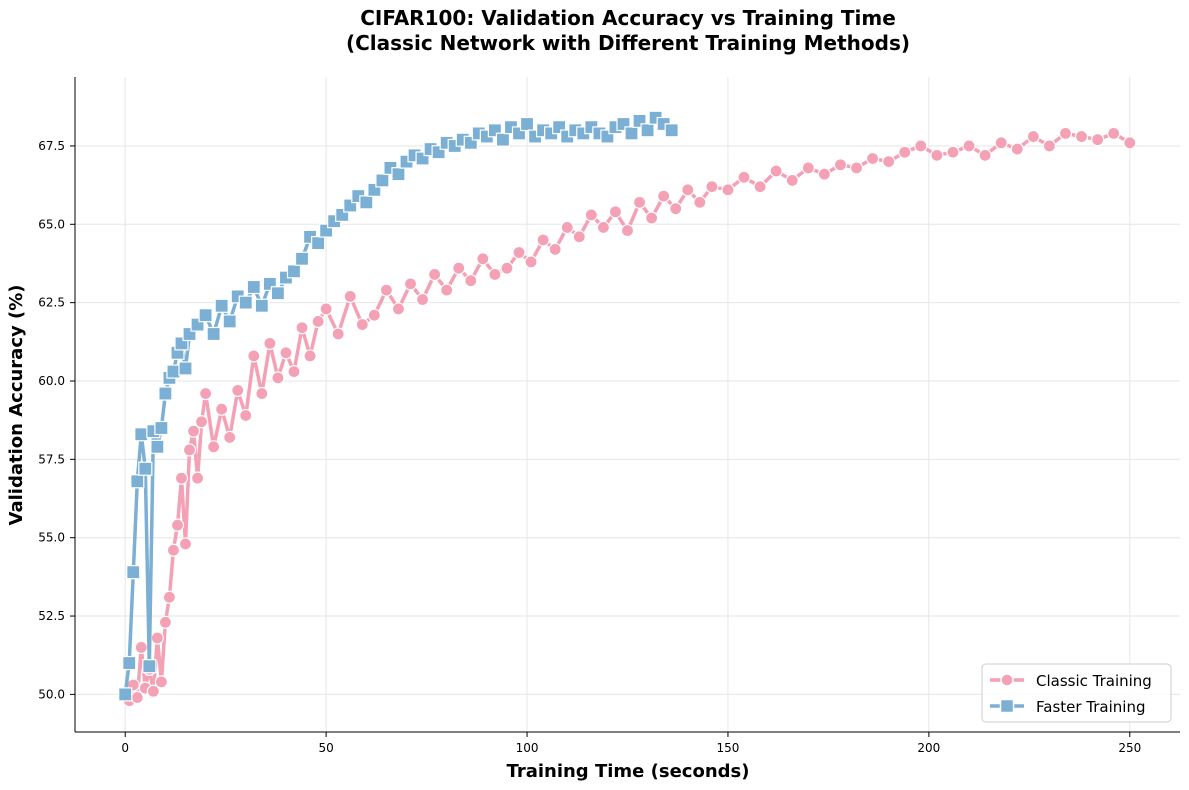  What do you see at coordinates (51, 616) in the screenshot?
I see `y-tick-label: 52.5` at bounding box center [51, 616].